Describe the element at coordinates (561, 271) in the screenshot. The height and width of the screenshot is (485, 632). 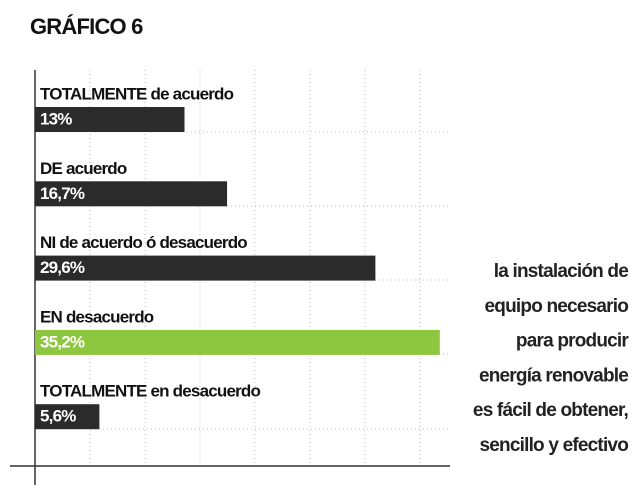
I see `annotation-line: la instalación de` at that location.